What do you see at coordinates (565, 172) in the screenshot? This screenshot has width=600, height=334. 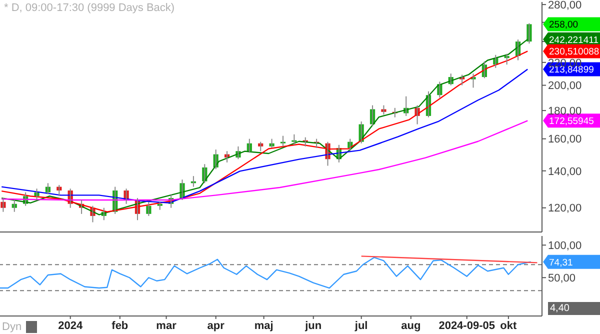 I see `y-tick-label: 140,00` at bounding box center [565, 172].